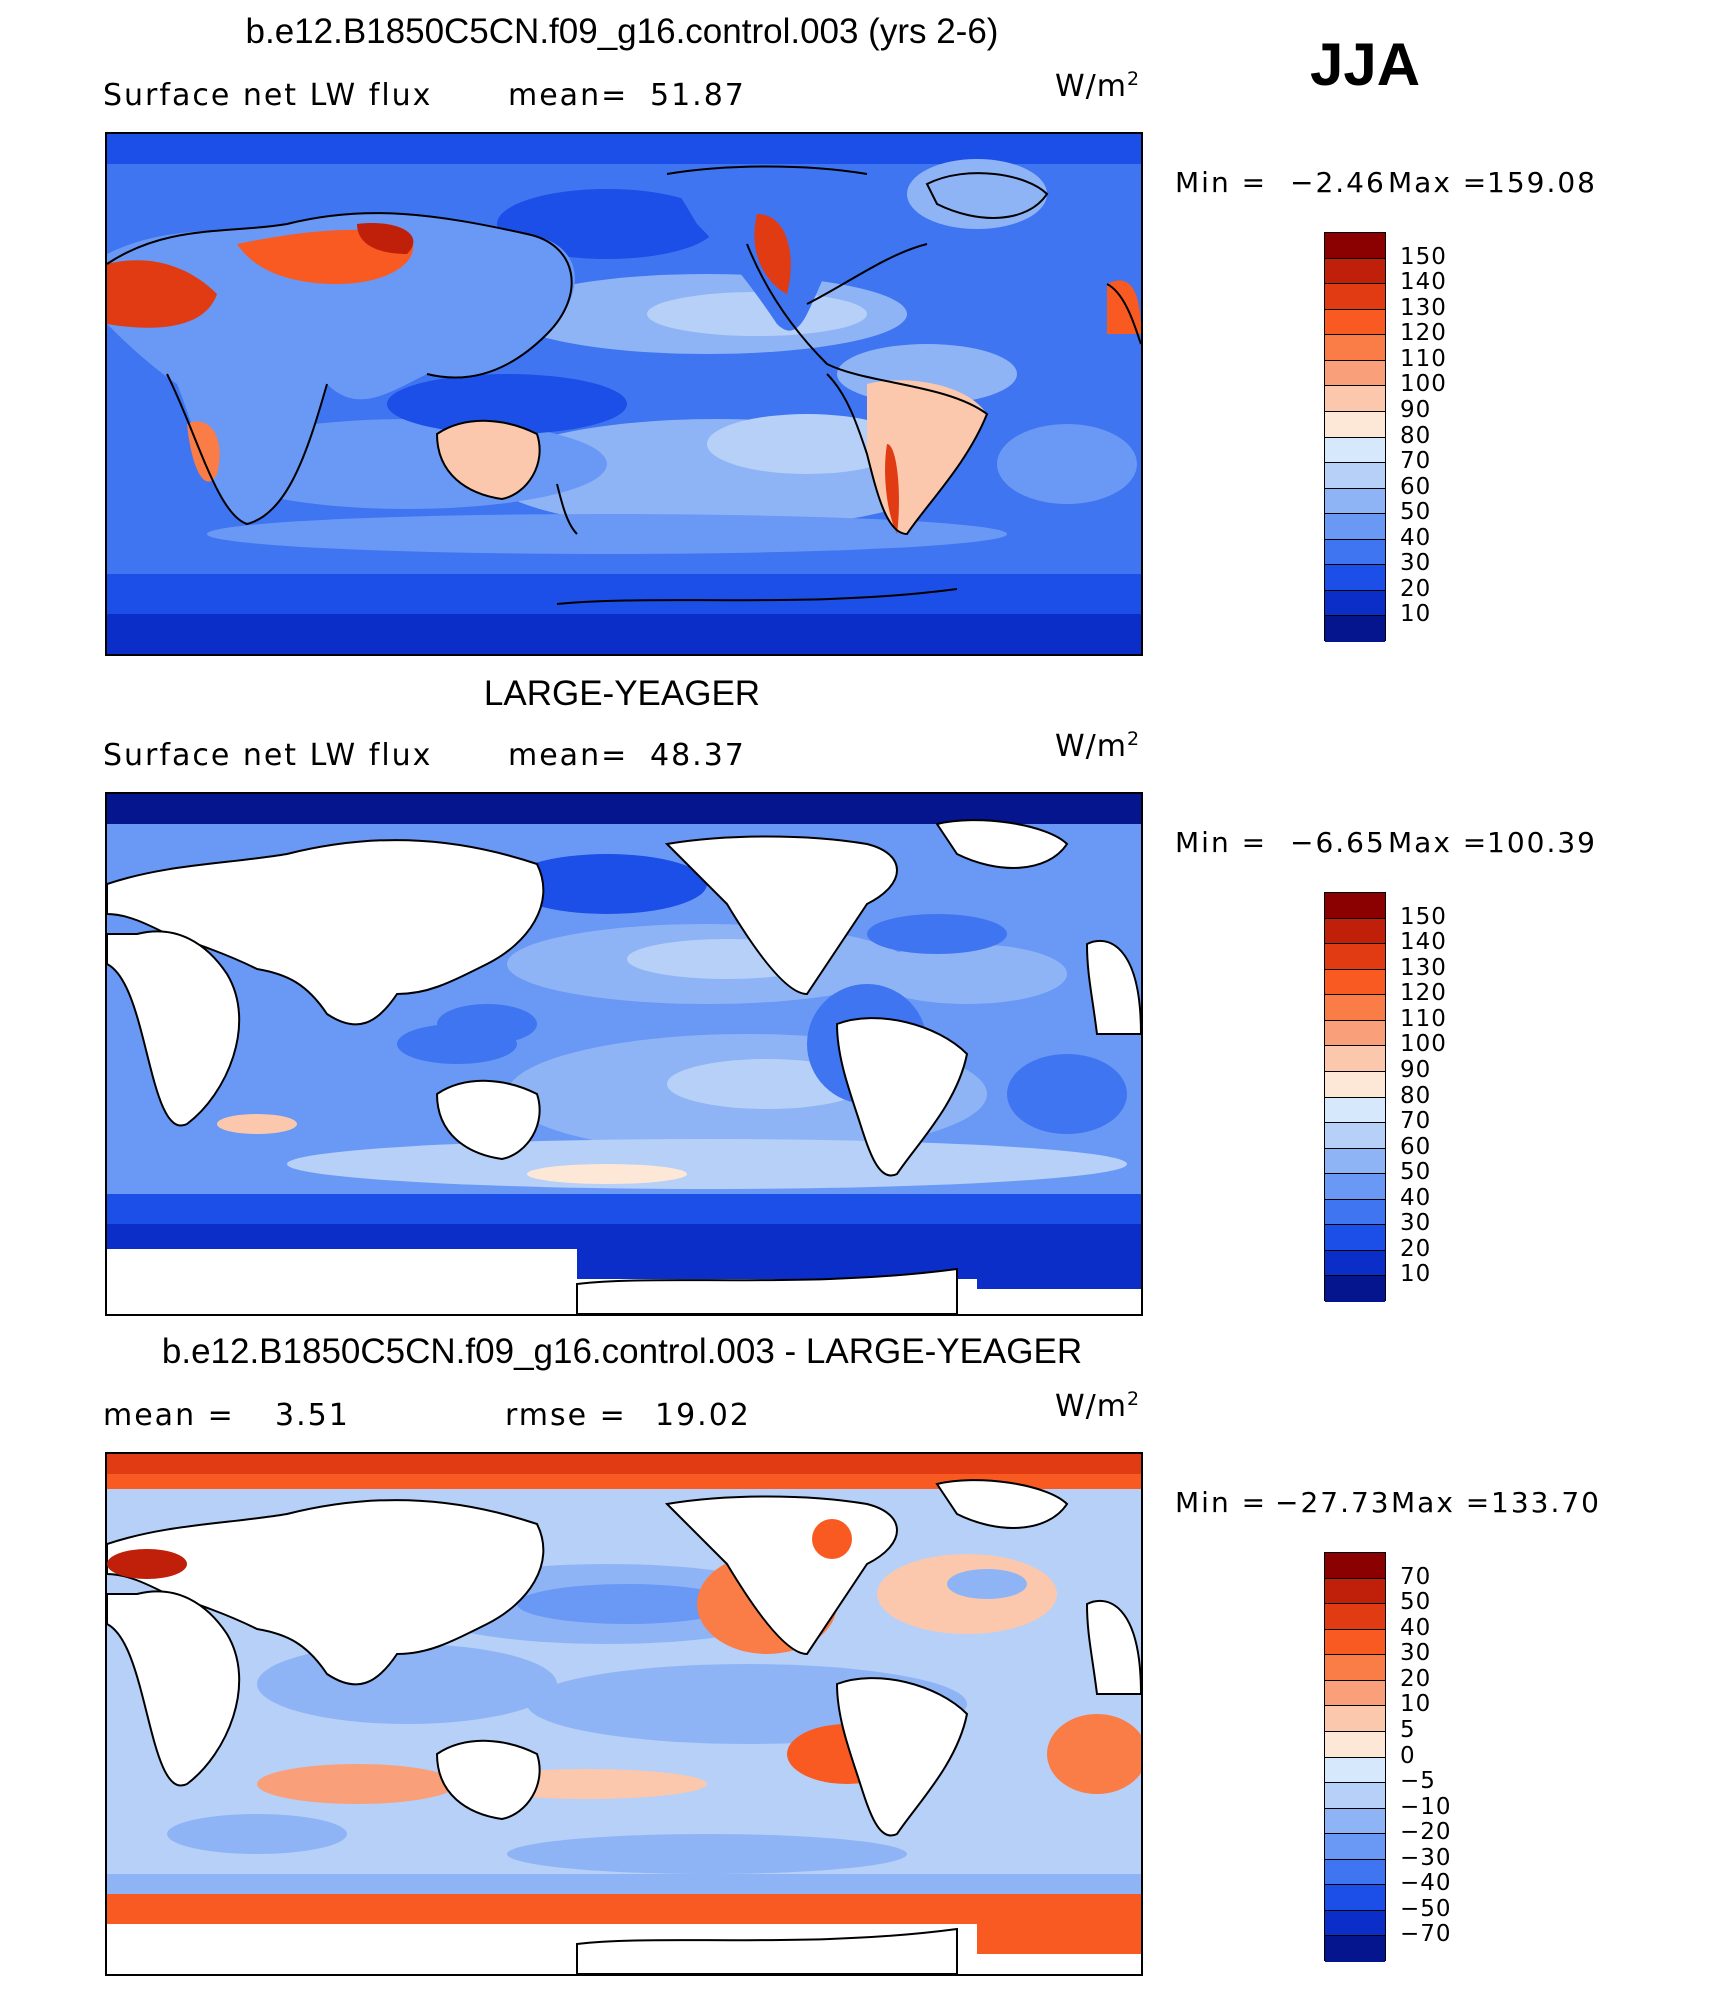 This screenshot has width=1710, height=1991. Describe the element at coordinates (568, 95) in the screenshot. I see `panel1-mean-label: mean=` at that location.